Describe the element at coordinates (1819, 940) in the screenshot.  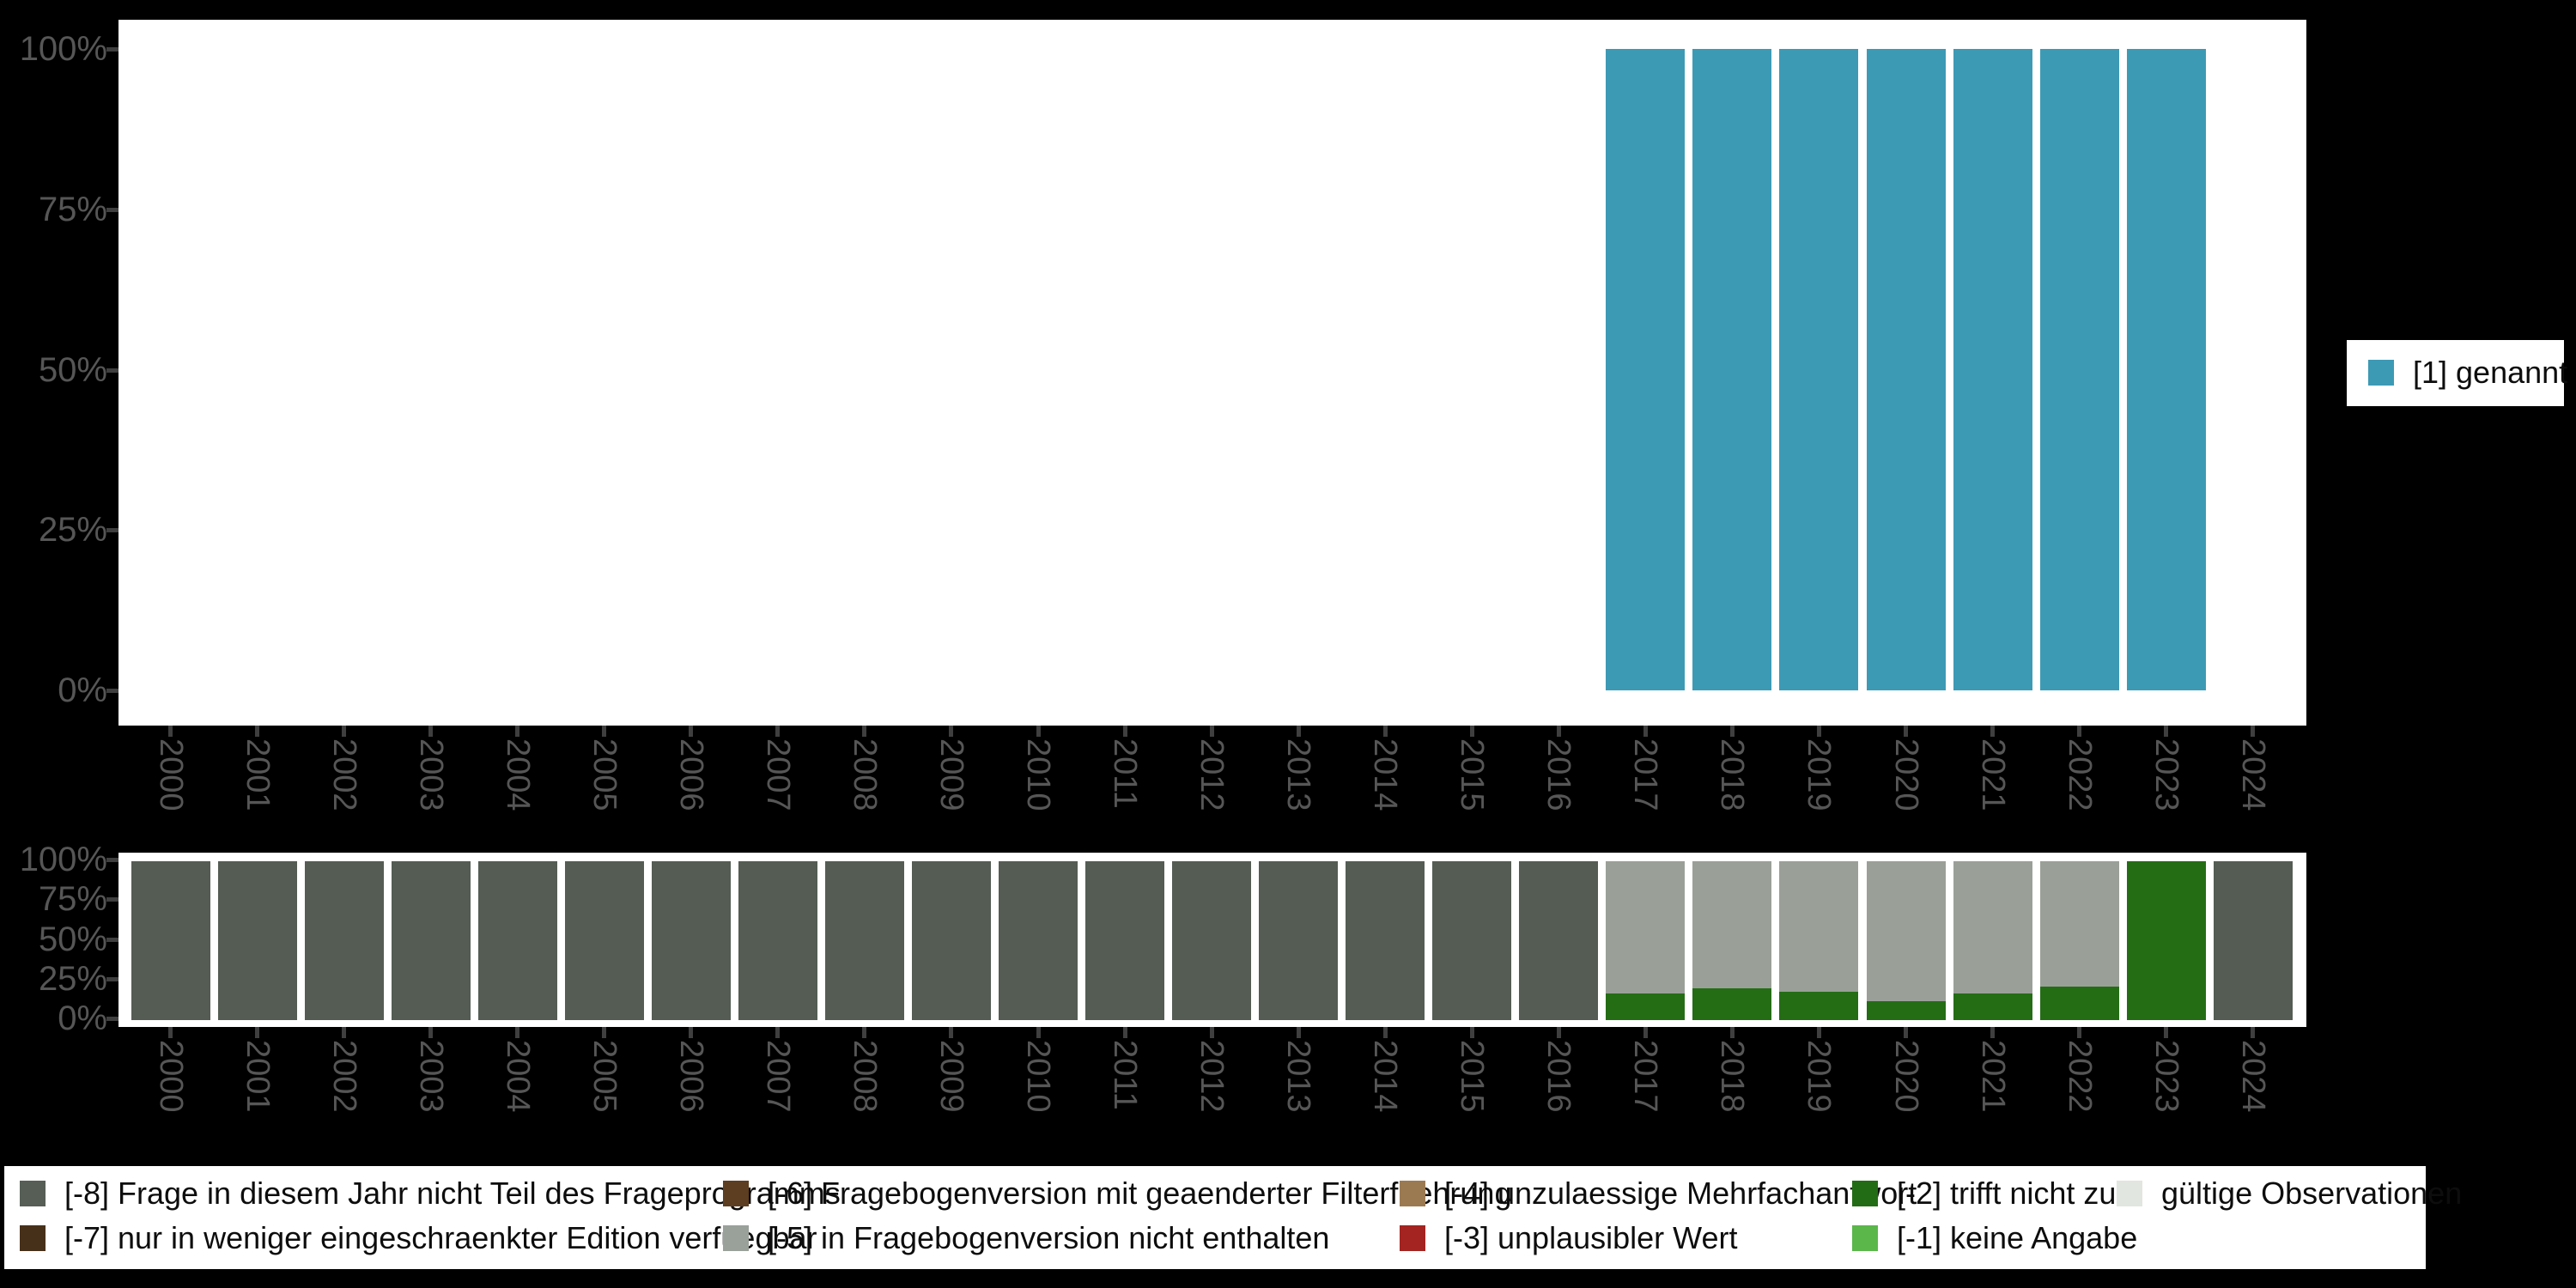
I see `bottom-bar-2019` at that location.